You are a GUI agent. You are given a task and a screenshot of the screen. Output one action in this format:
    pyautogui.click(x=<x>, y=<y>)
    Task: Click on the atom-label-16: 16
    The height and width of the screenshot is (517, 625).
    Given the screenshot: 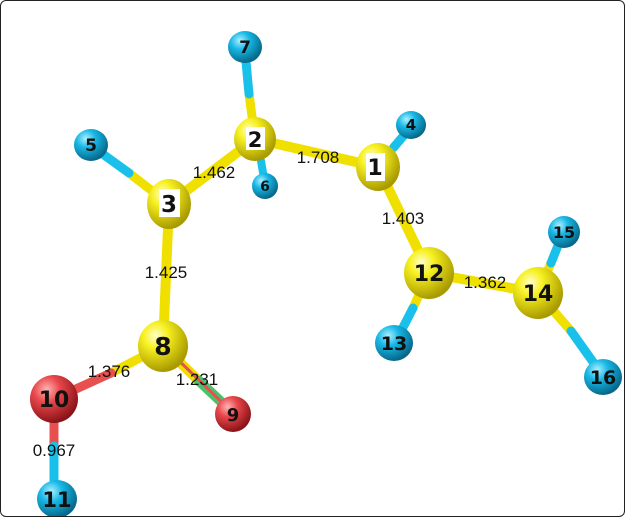 What is the action you would take?
    pyautogui.click(x=603, y=378)
    